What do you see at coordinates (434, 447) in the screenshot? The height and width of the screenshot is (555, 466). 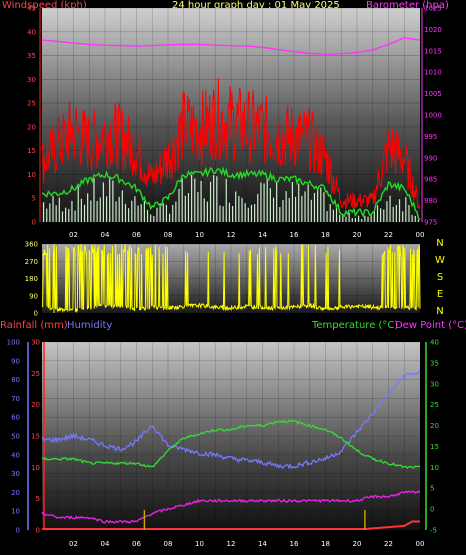 I see `temp-y-tick-label: 15` at bounding box center [434, 447].